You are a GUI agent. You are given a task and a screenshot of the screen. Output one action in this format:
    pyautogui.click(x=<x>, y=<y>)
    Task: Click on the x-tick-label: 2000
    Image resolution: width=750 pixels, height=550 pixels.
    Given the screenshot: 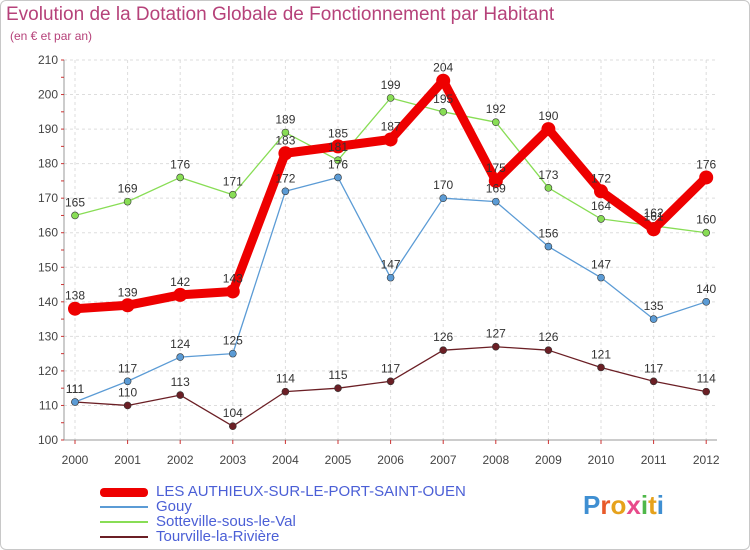 What is the action you would take?
    pyautogui.click(x=75, y=460)
    